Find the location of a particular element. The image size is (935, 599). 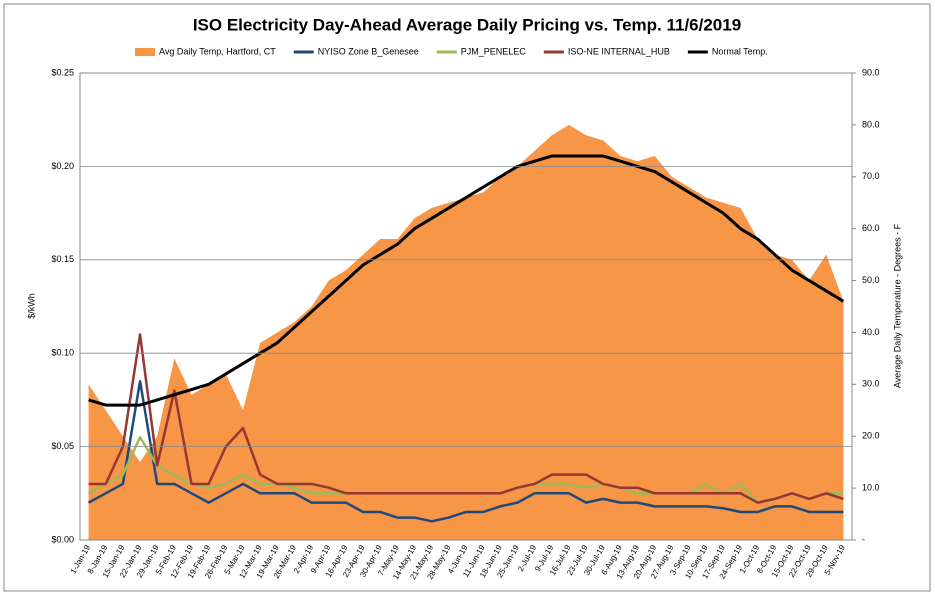

y2-tick-label: 30.0 is located at coordinates (871, 384).